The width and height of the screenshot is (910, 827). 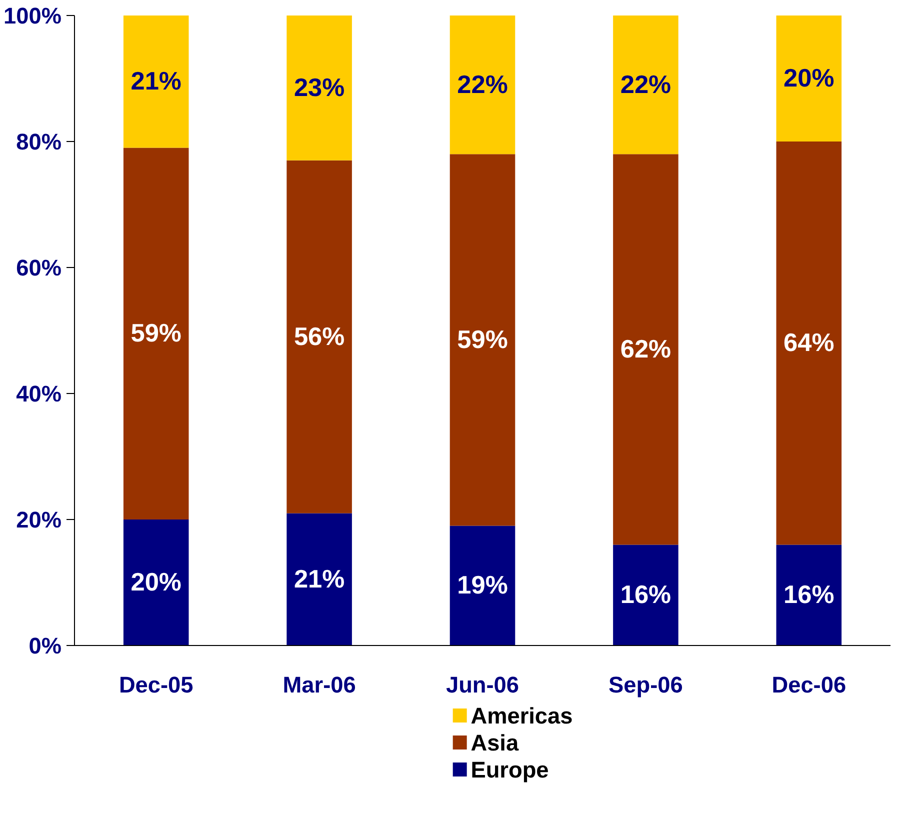 I want to click on legend-label: Asia, so click(x=494, y=743).